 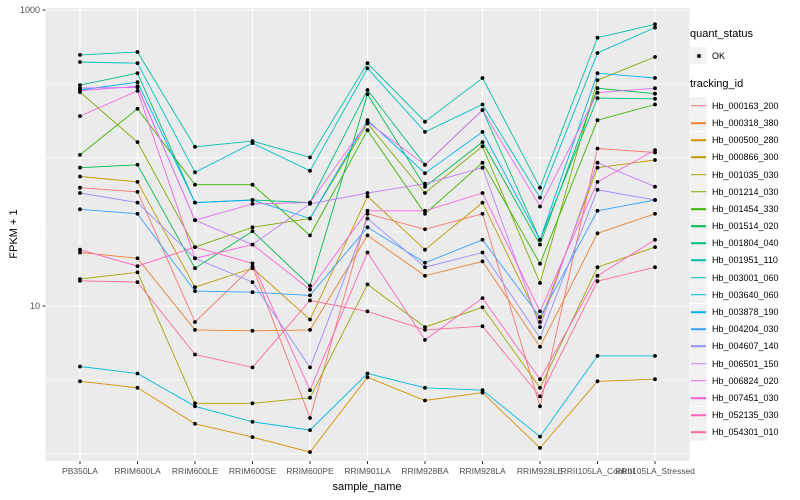 What do you see at coordinates (745, 312) in the screenshot?
I see `legend-entry-Hb_003878_190: Hb_003878_190` at bounding box center [745, 312].